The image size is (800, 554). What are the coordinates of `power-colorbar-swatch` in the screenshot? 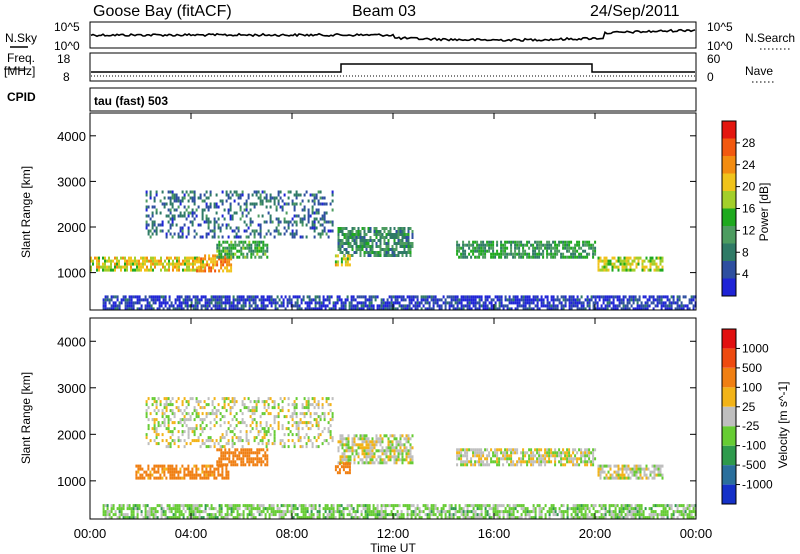 It's located at (729, 270).